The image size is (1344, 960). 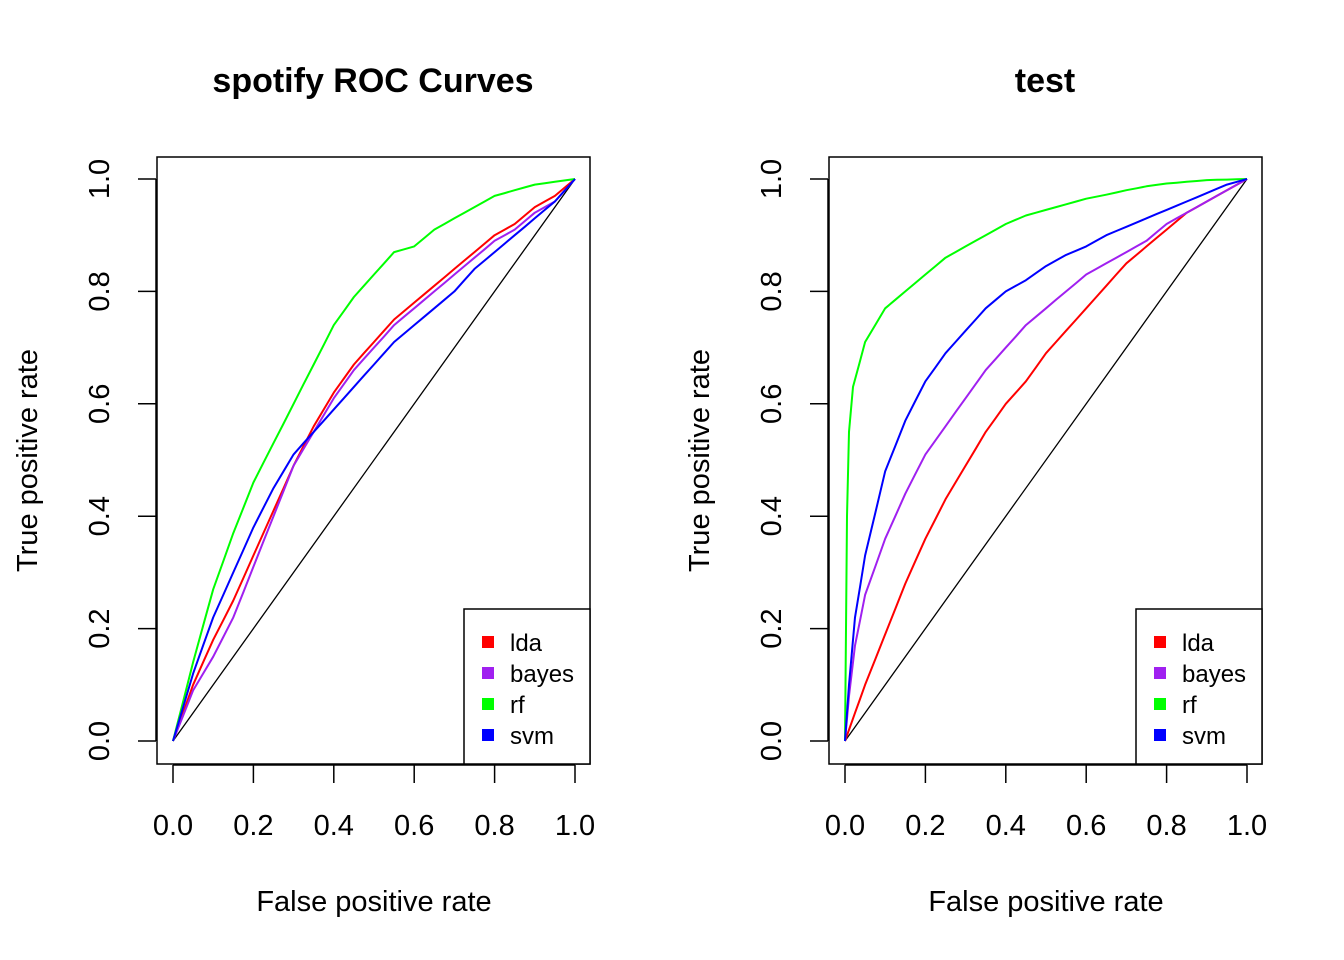 I want to click on chart-title: spotify ROC Curves, so click(x=372, y=81).